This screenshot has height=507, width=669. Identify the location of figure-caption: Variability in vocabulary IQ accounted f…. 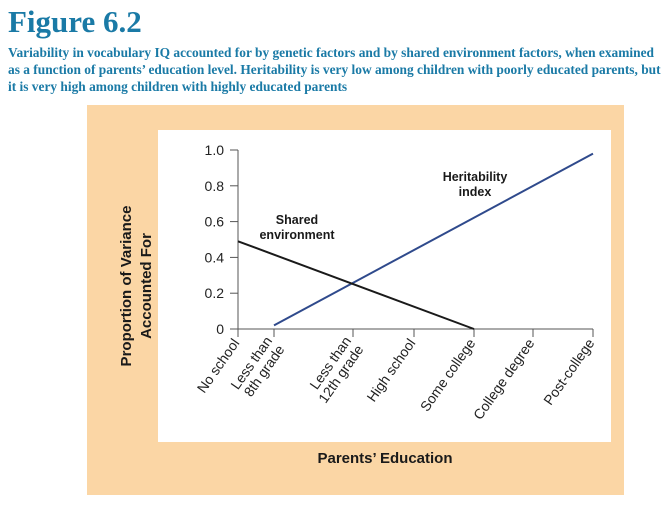
(334, 69).